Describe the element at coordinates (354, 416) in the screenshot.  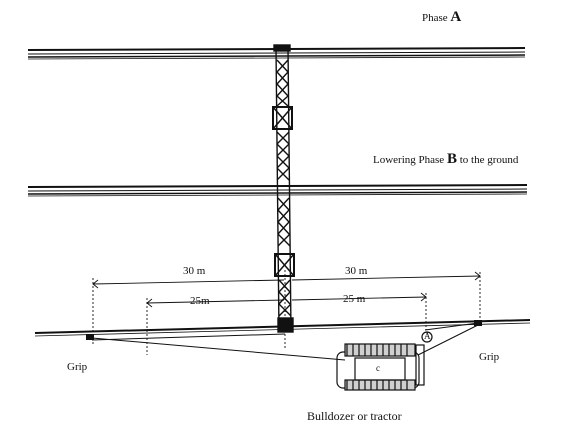
I see `bulldozer-label: Bulldozer or tractor` at that location.